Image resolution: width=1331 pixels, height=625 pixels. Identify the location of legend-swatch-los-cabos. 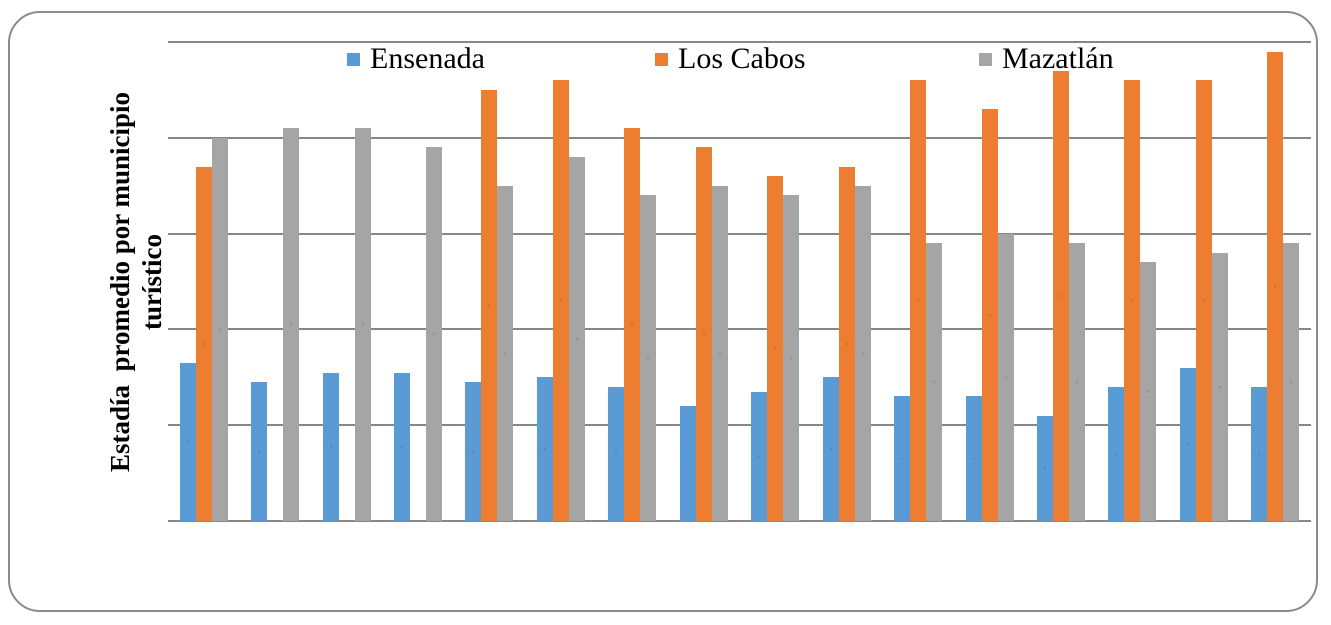
(661, 59).